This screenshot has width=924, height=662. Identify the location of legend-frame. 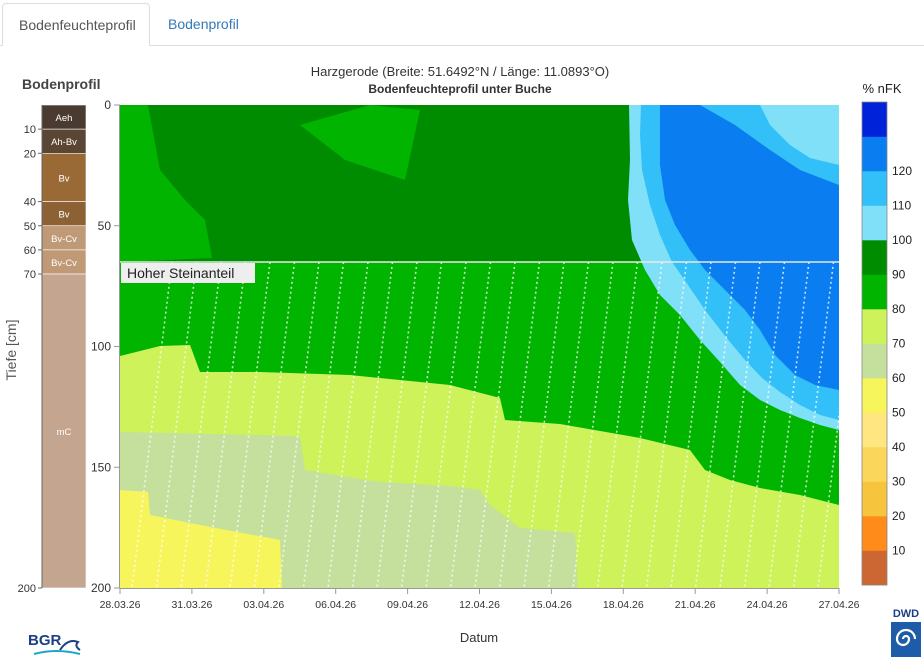
(874, 343).